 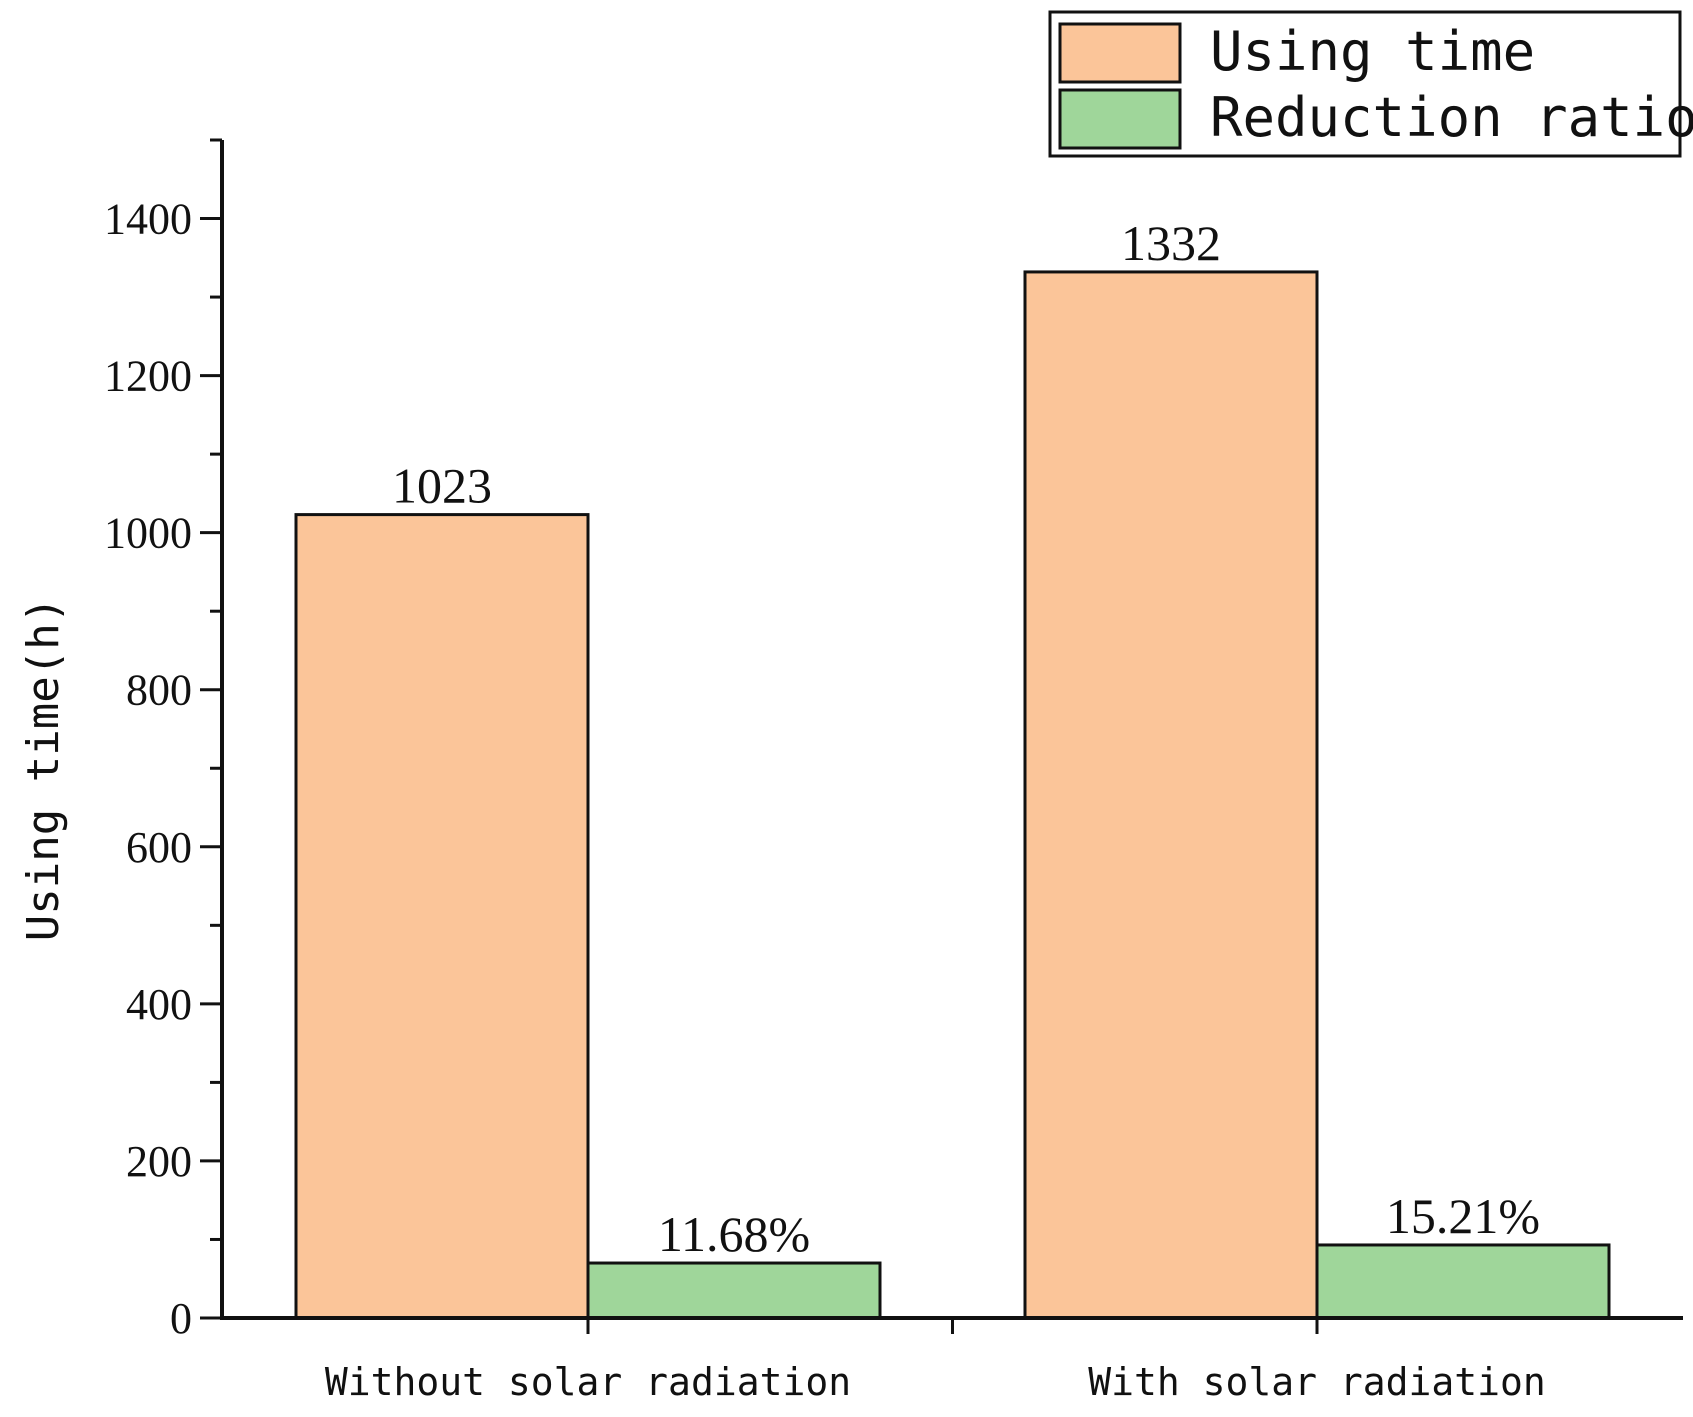 What do you see at coordinates (159, 847) in the screenshot?
I see `y-tick-label: 600` at bounding box center [159, 847].